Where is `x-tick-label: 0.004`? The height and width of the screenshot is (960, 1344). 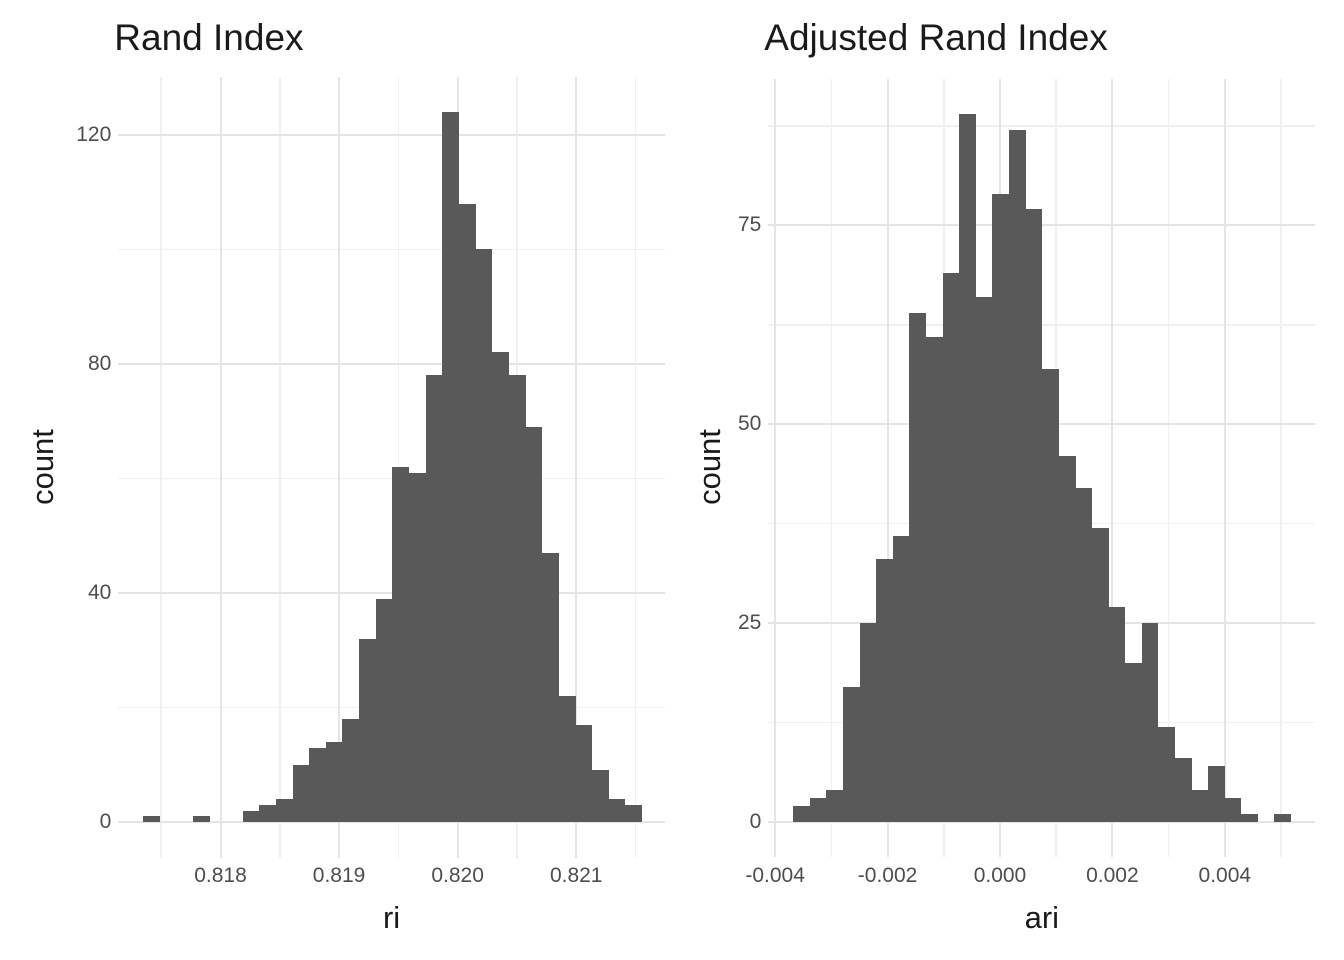
x-tick-label: 0.004 is located at coordinates (1225, 875).